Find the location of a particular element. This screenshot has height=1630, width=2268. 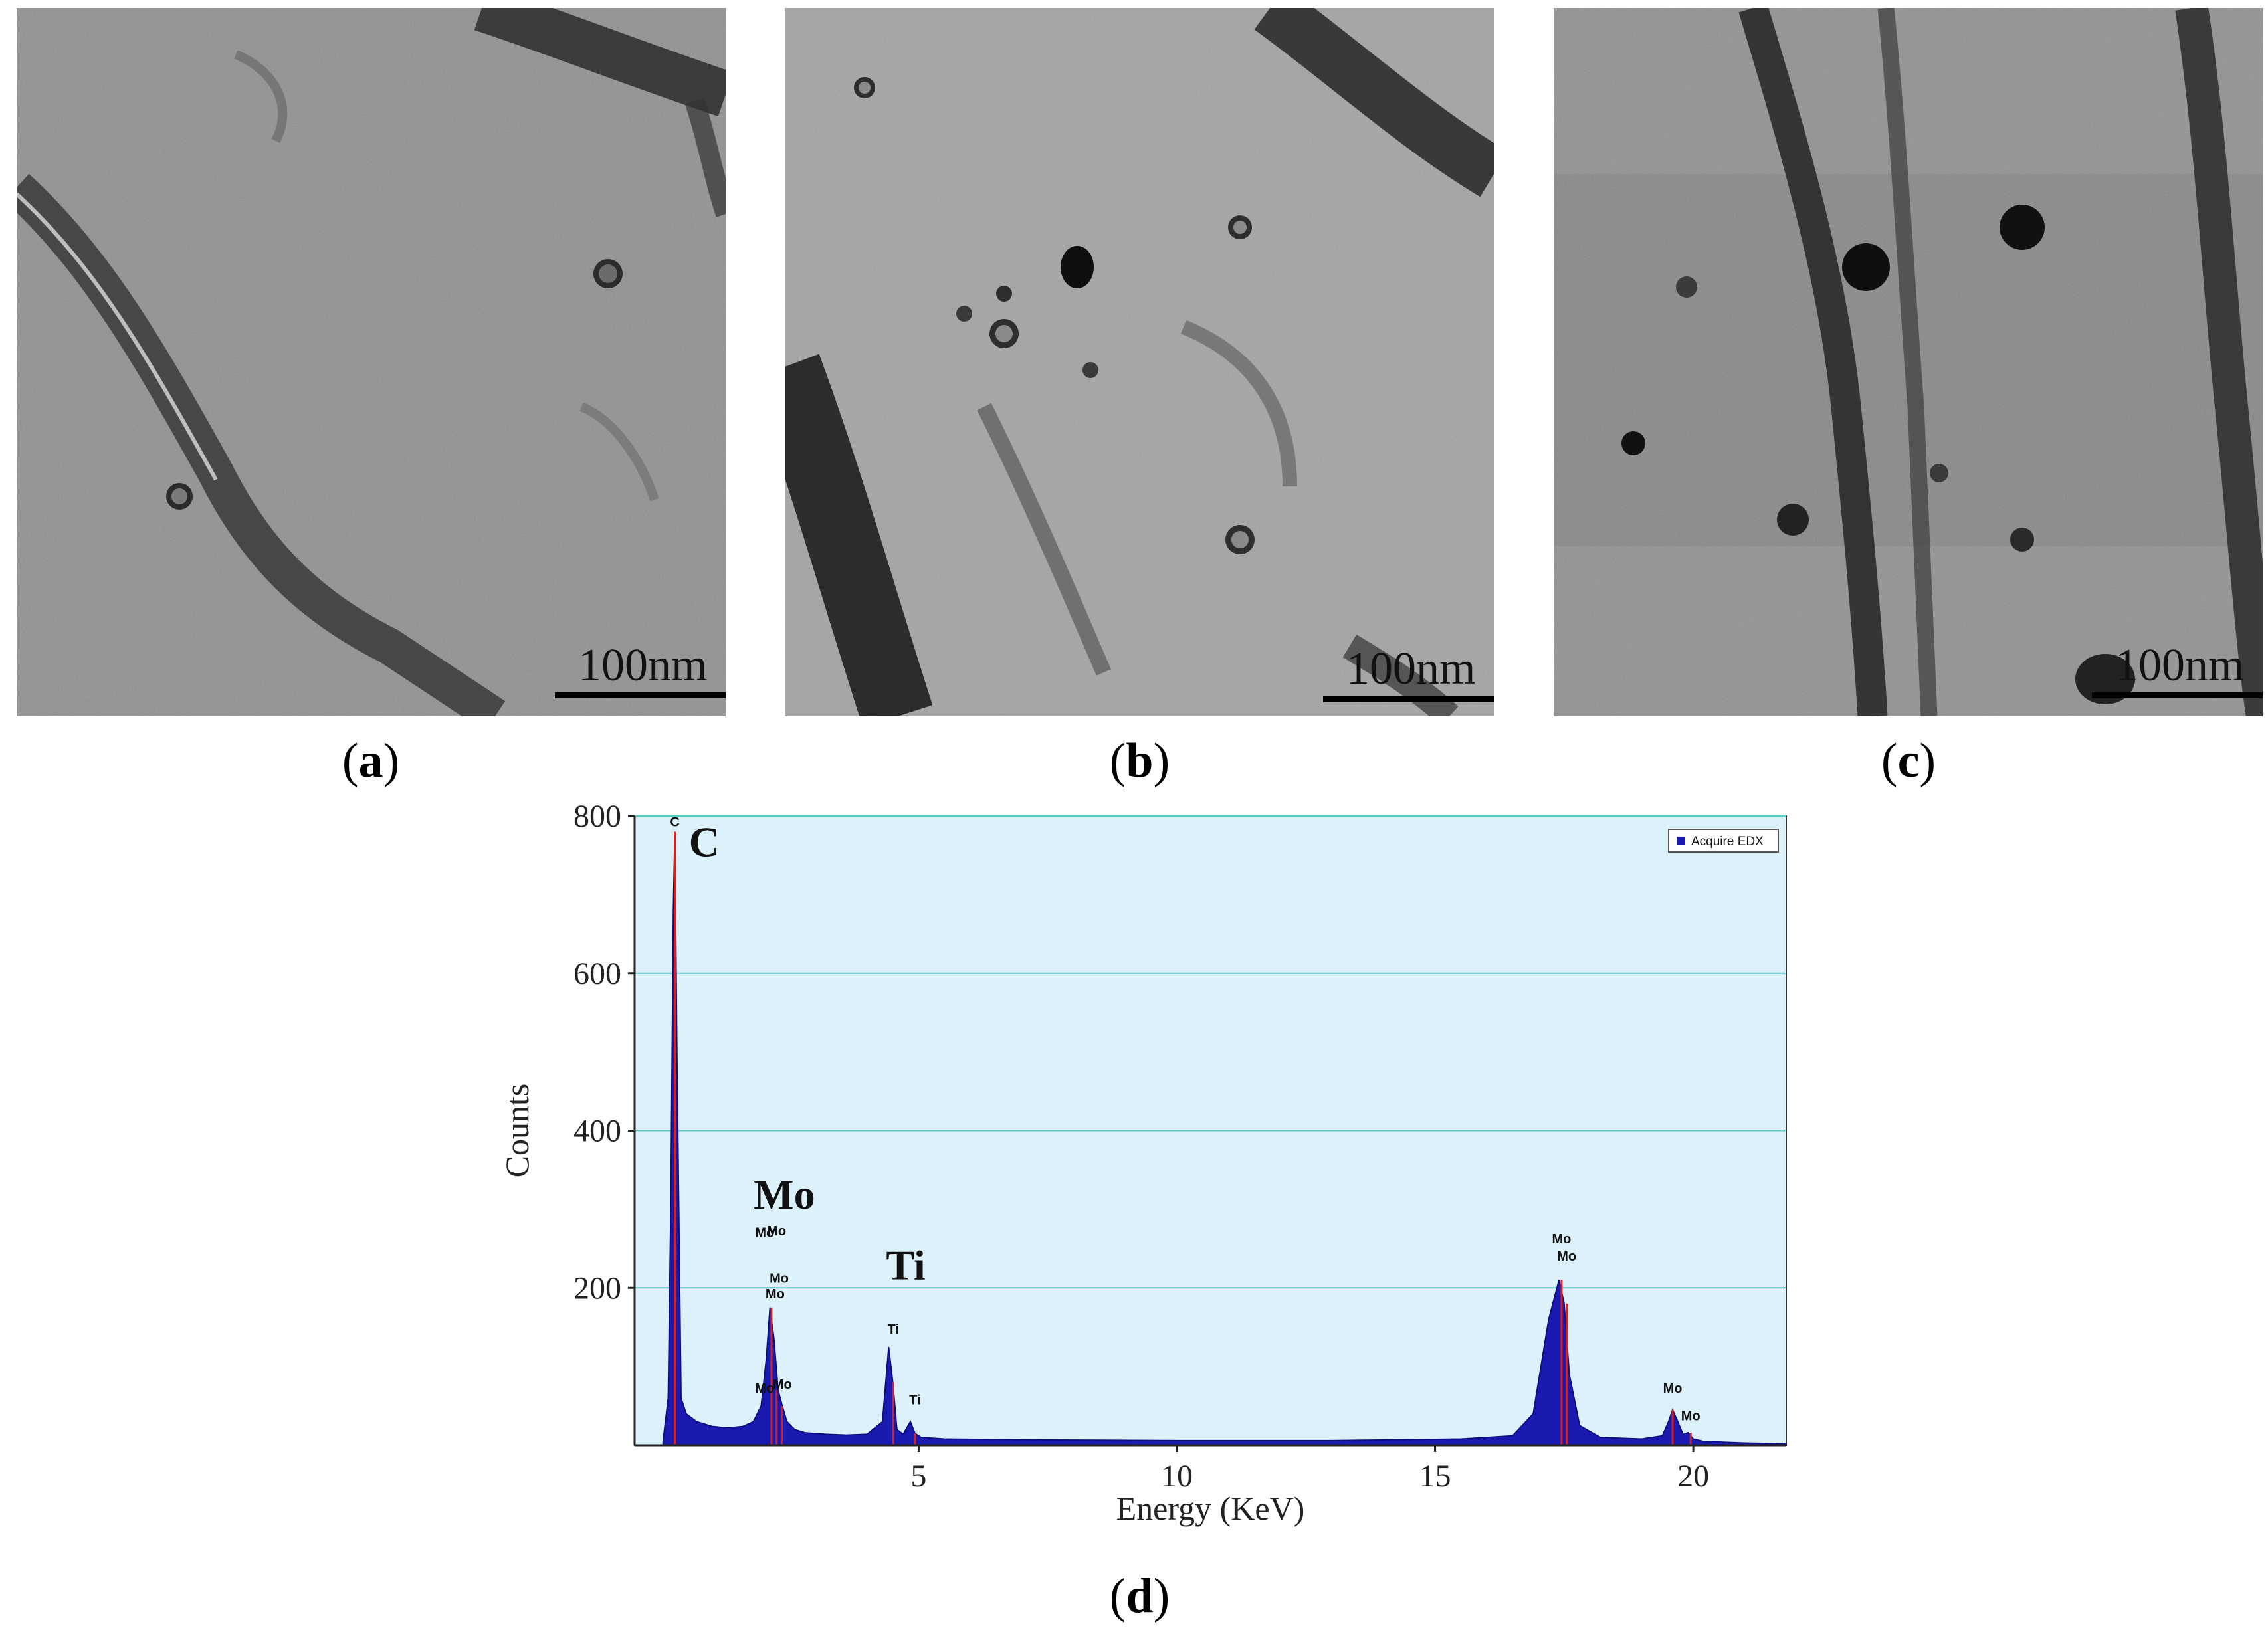

caption-c: (c) is located at coordinates (1908, 761).